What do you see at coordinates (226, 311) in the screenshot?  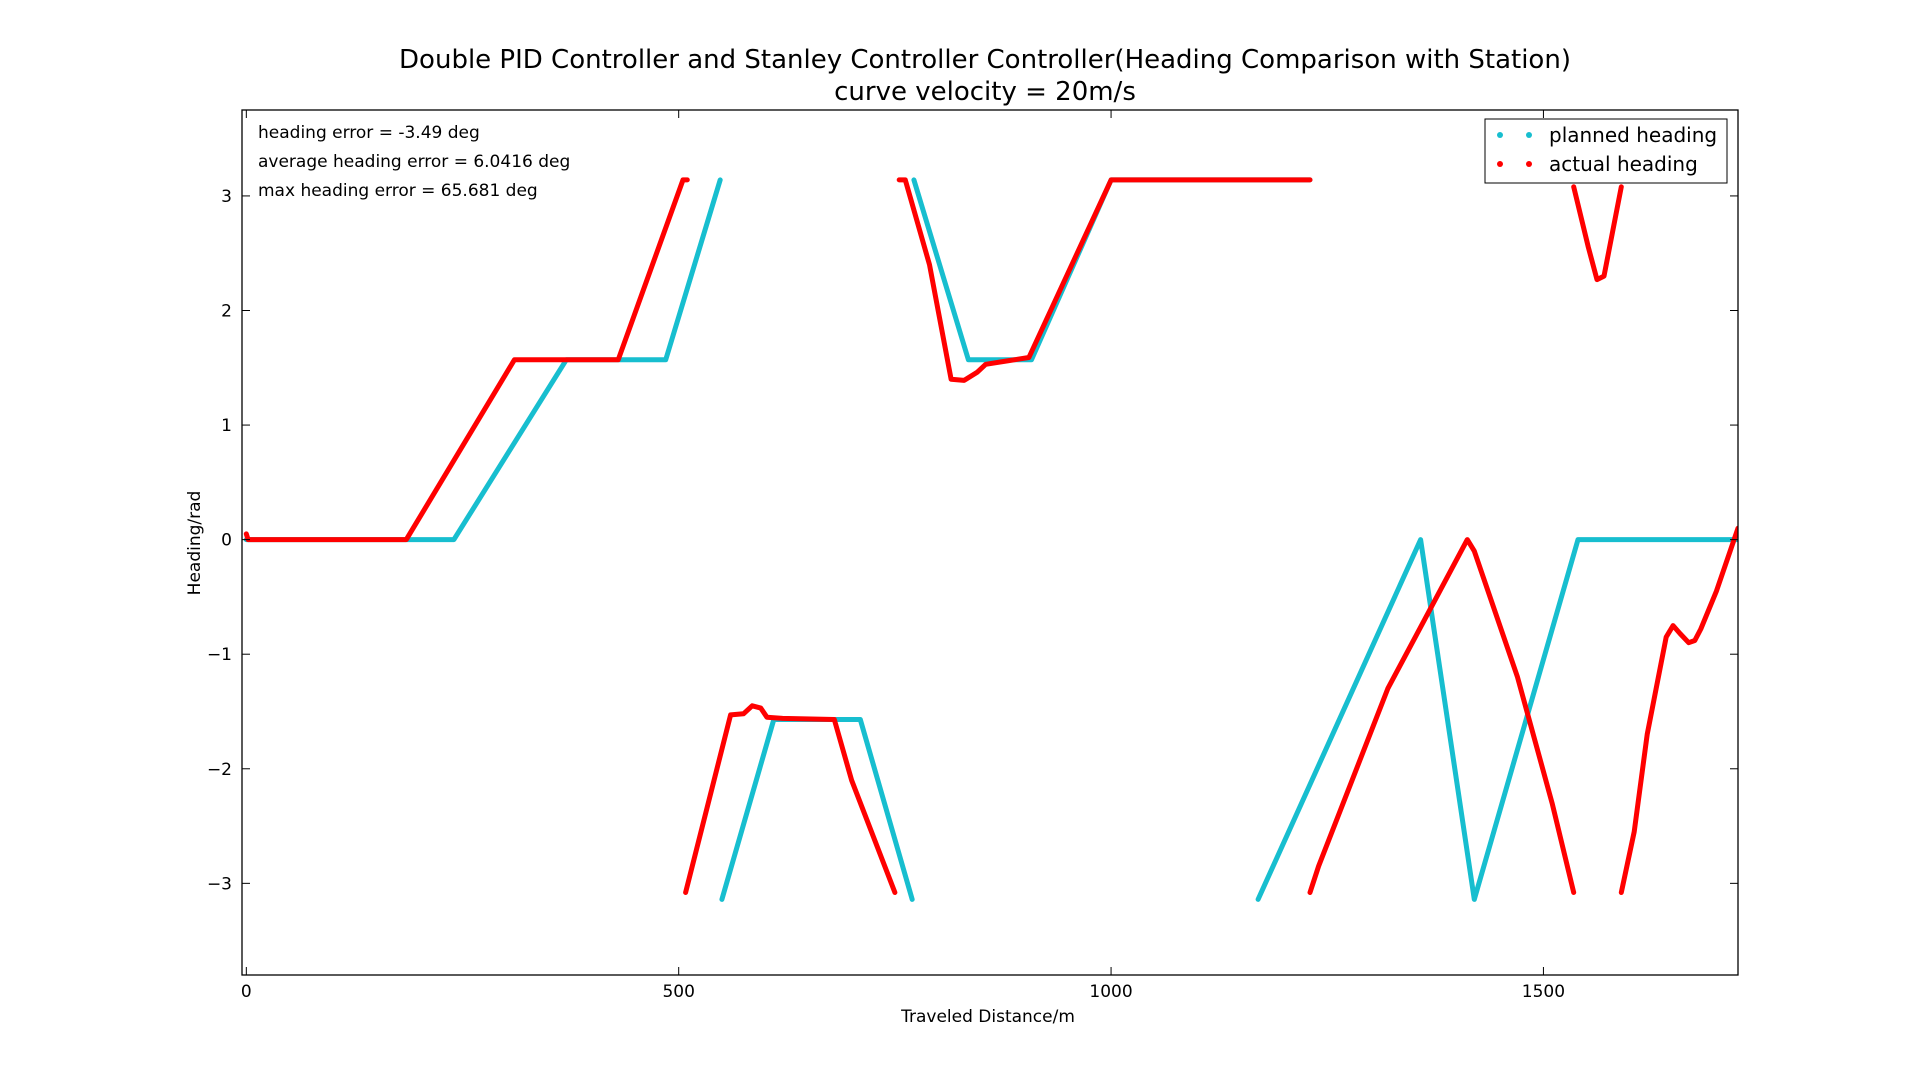 I see `y-tick-label: 2` at bounding box center [226, 311].